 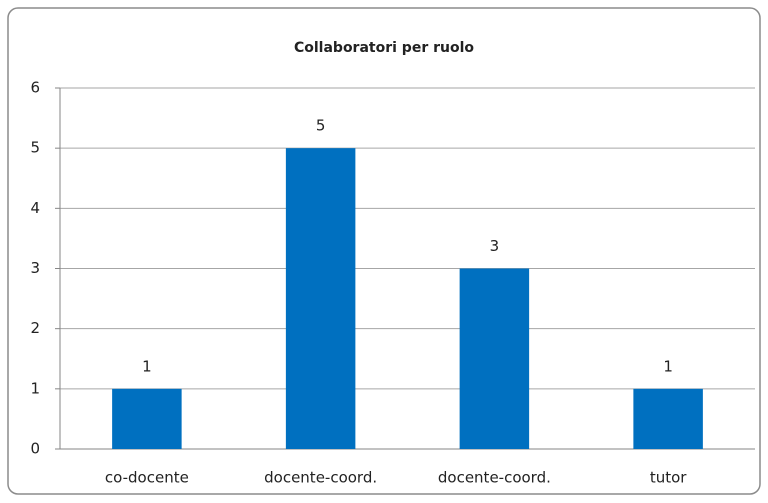 I want to click on data-label: 5, so click(x=321, y=126).